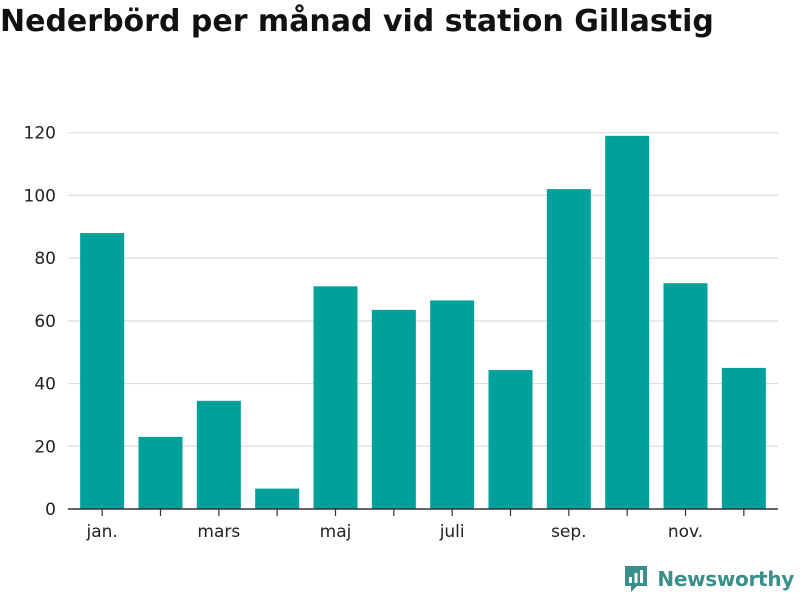  I want to click on y-tick-label: 80, so click(45, 259).